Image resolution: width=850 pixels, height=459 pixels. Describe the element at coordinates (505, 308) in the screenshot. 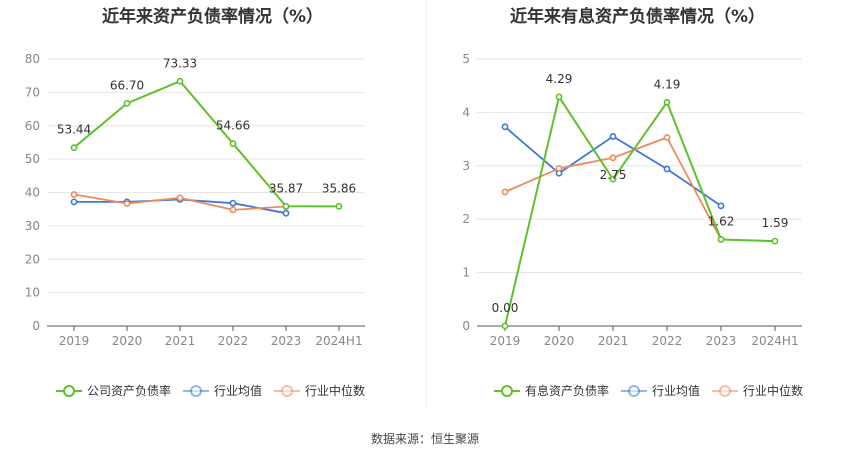

I see `data-label: 0.00` at that location.